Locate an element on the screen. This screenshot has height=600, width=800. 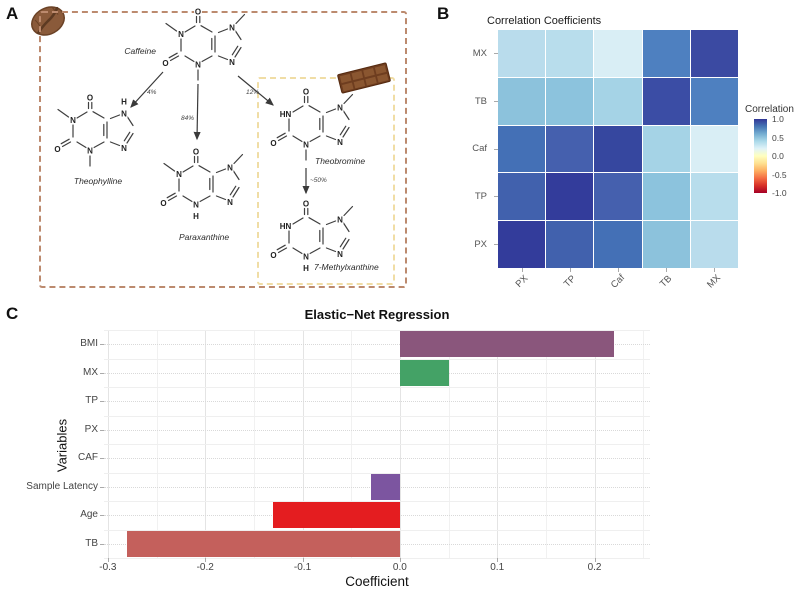
heatmap-cell-TB-TB is located at coordinates (666, 101).